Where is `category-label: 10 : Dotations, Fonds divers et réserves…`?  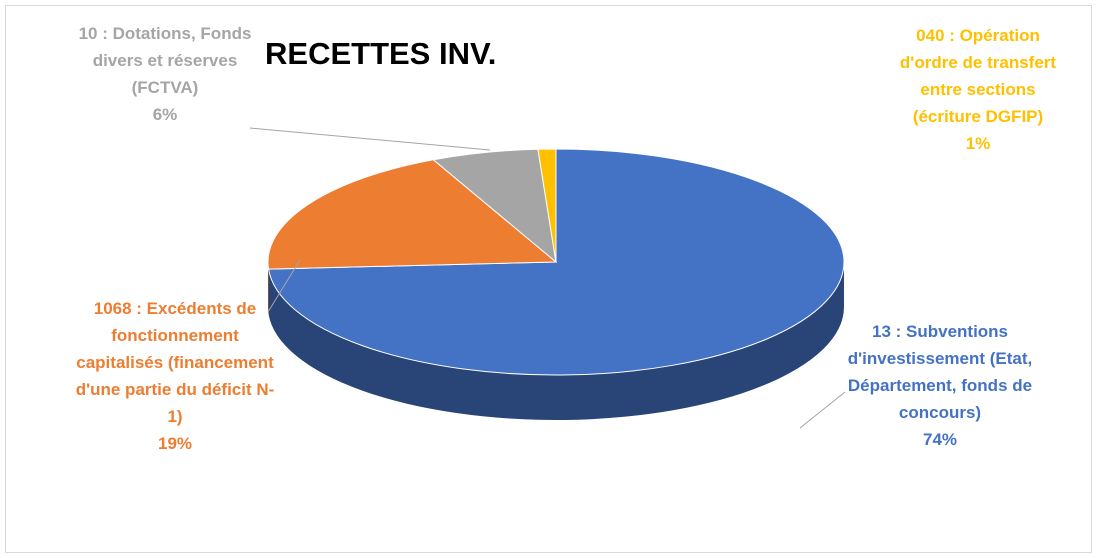
category-label: 10 : Dotations, Fonds divers et réserves… is located at coordinates (165, 60).